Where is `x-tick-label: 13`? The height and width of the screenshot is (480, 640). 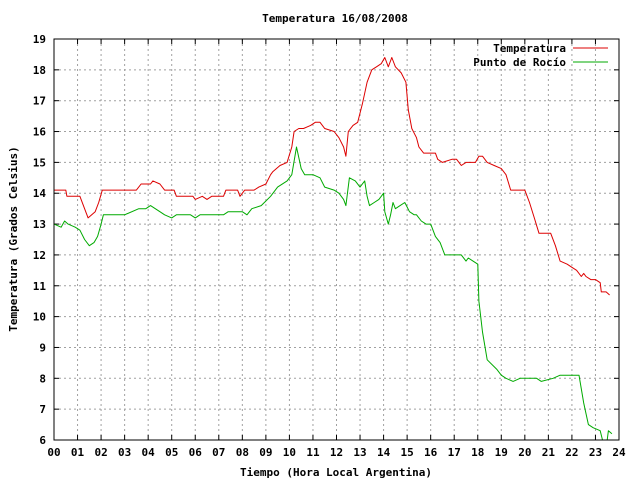 x-tick-label: 13 is located at coordinates (359, 452).